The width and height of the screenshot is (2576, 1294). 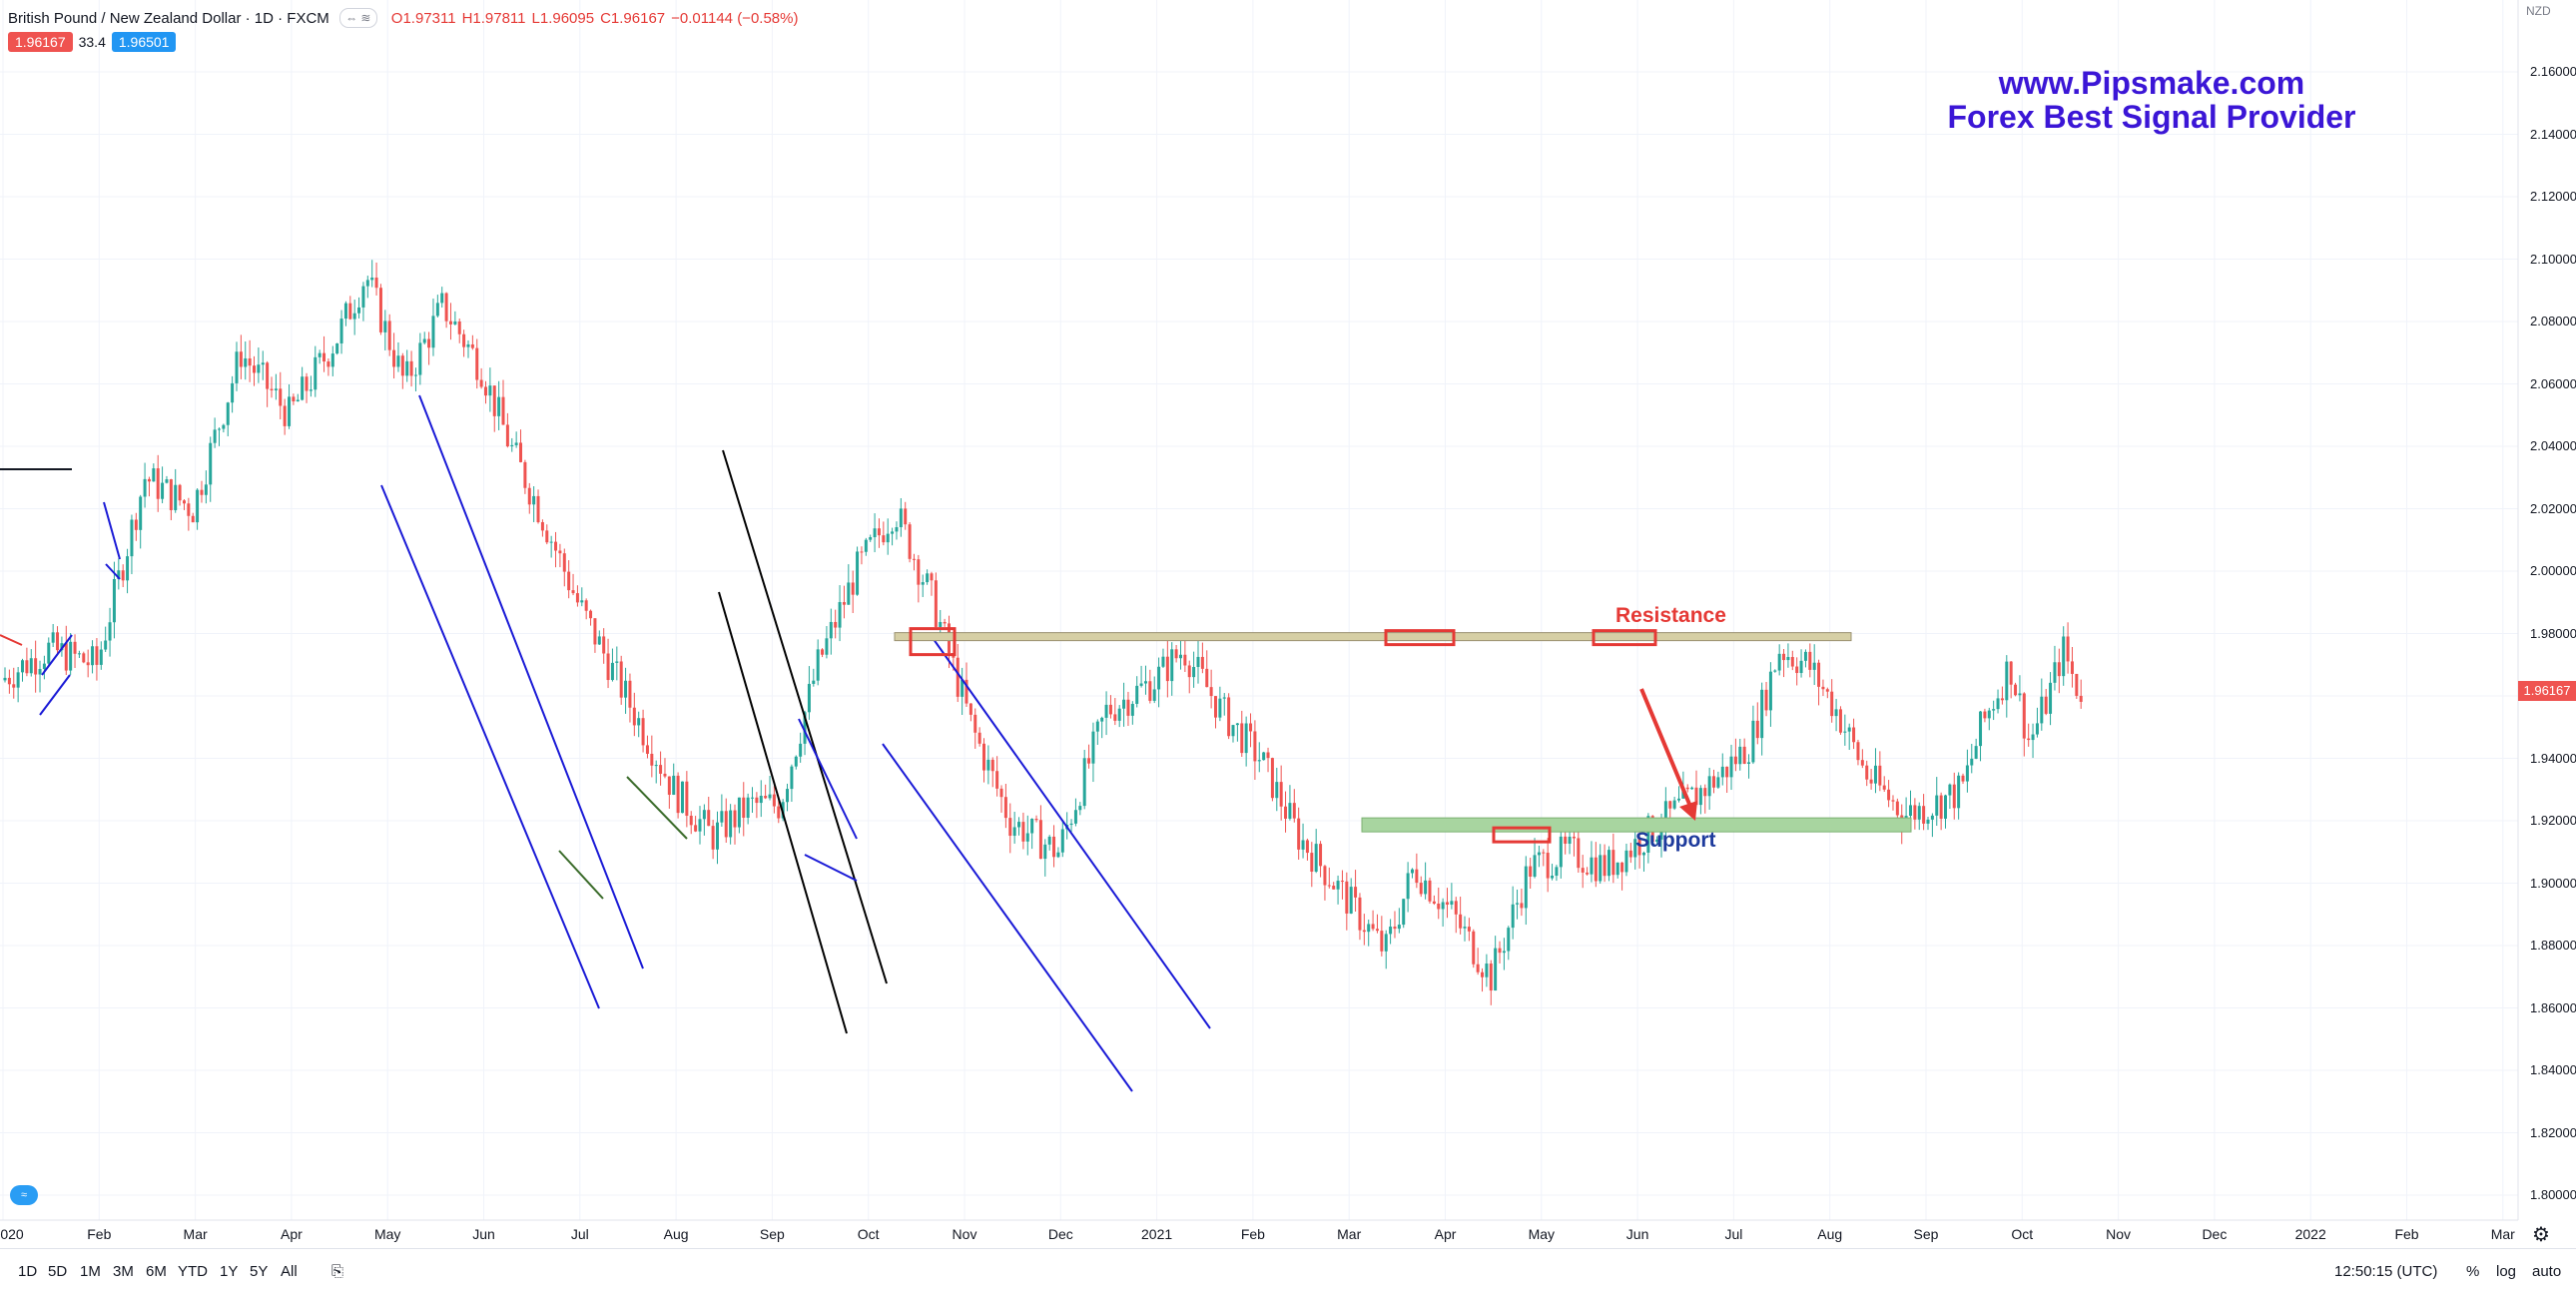 What do you see at coordinates (337, 1271) in the screenshot?
I see `date-range-icon: ⎘` at bounding box center [337, 1271].